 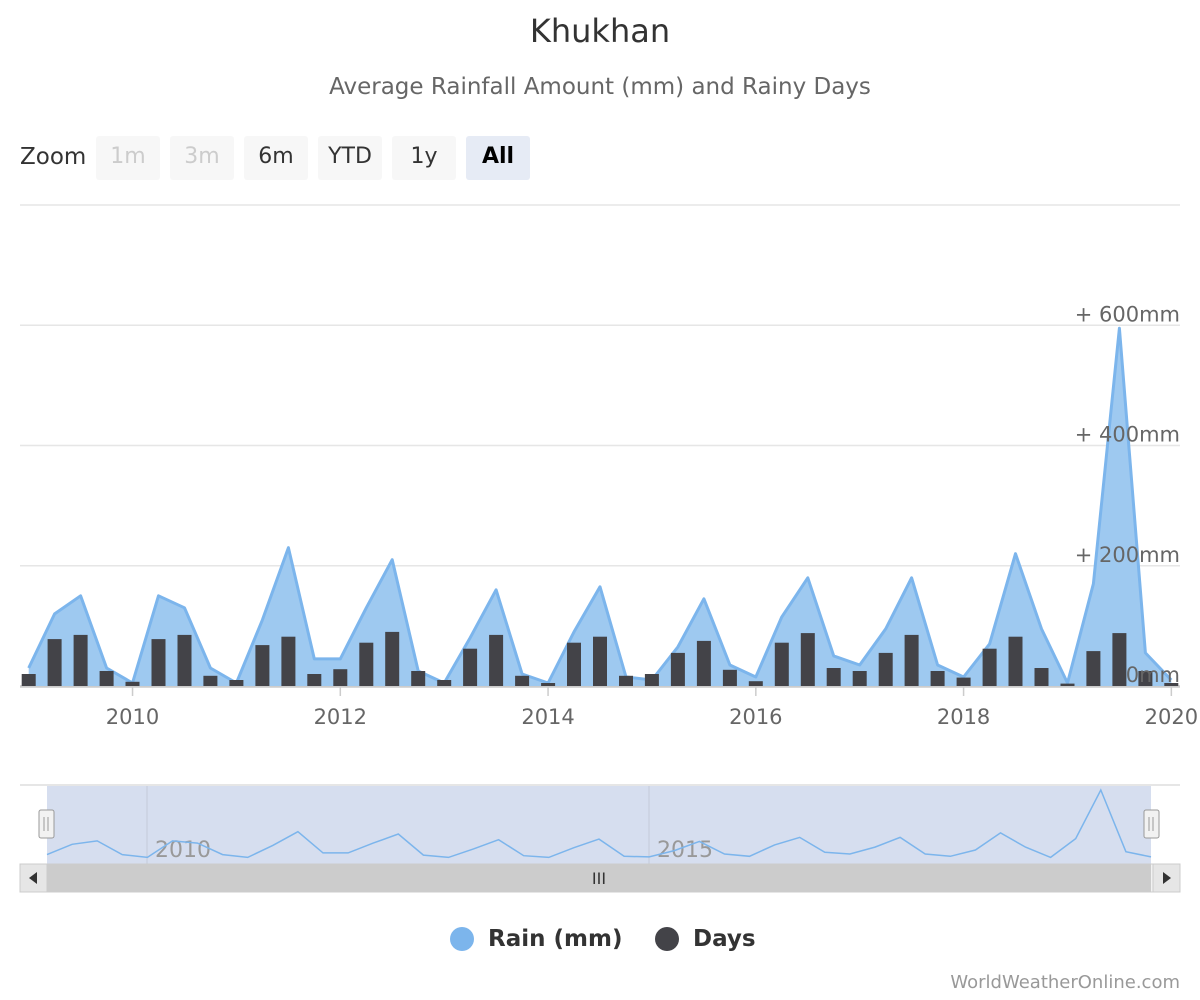 I want to click on legend-item-days: Days, so click(x=705, y=939).